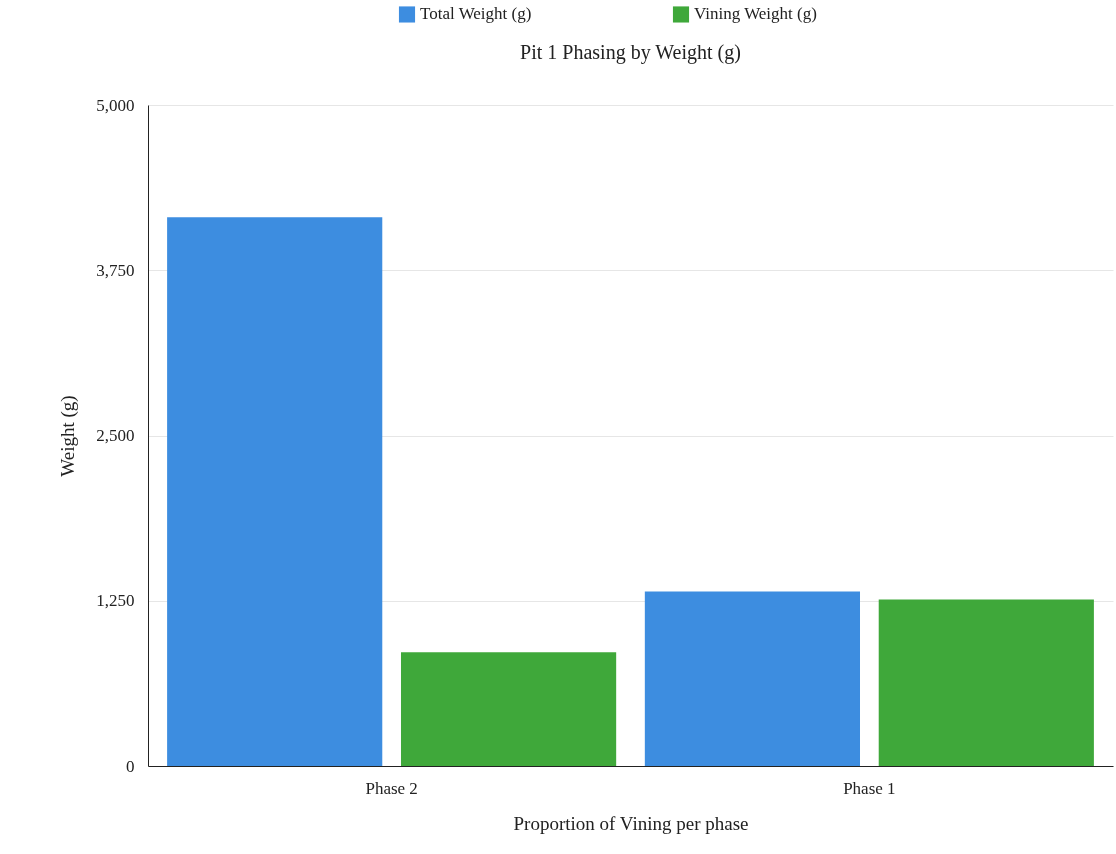 The height and width of the screenshot is (854, 1116). Describe the element at coordinates (68, 436) in the screenshot. I see `y-axis-title: Weight (g)` at that location.